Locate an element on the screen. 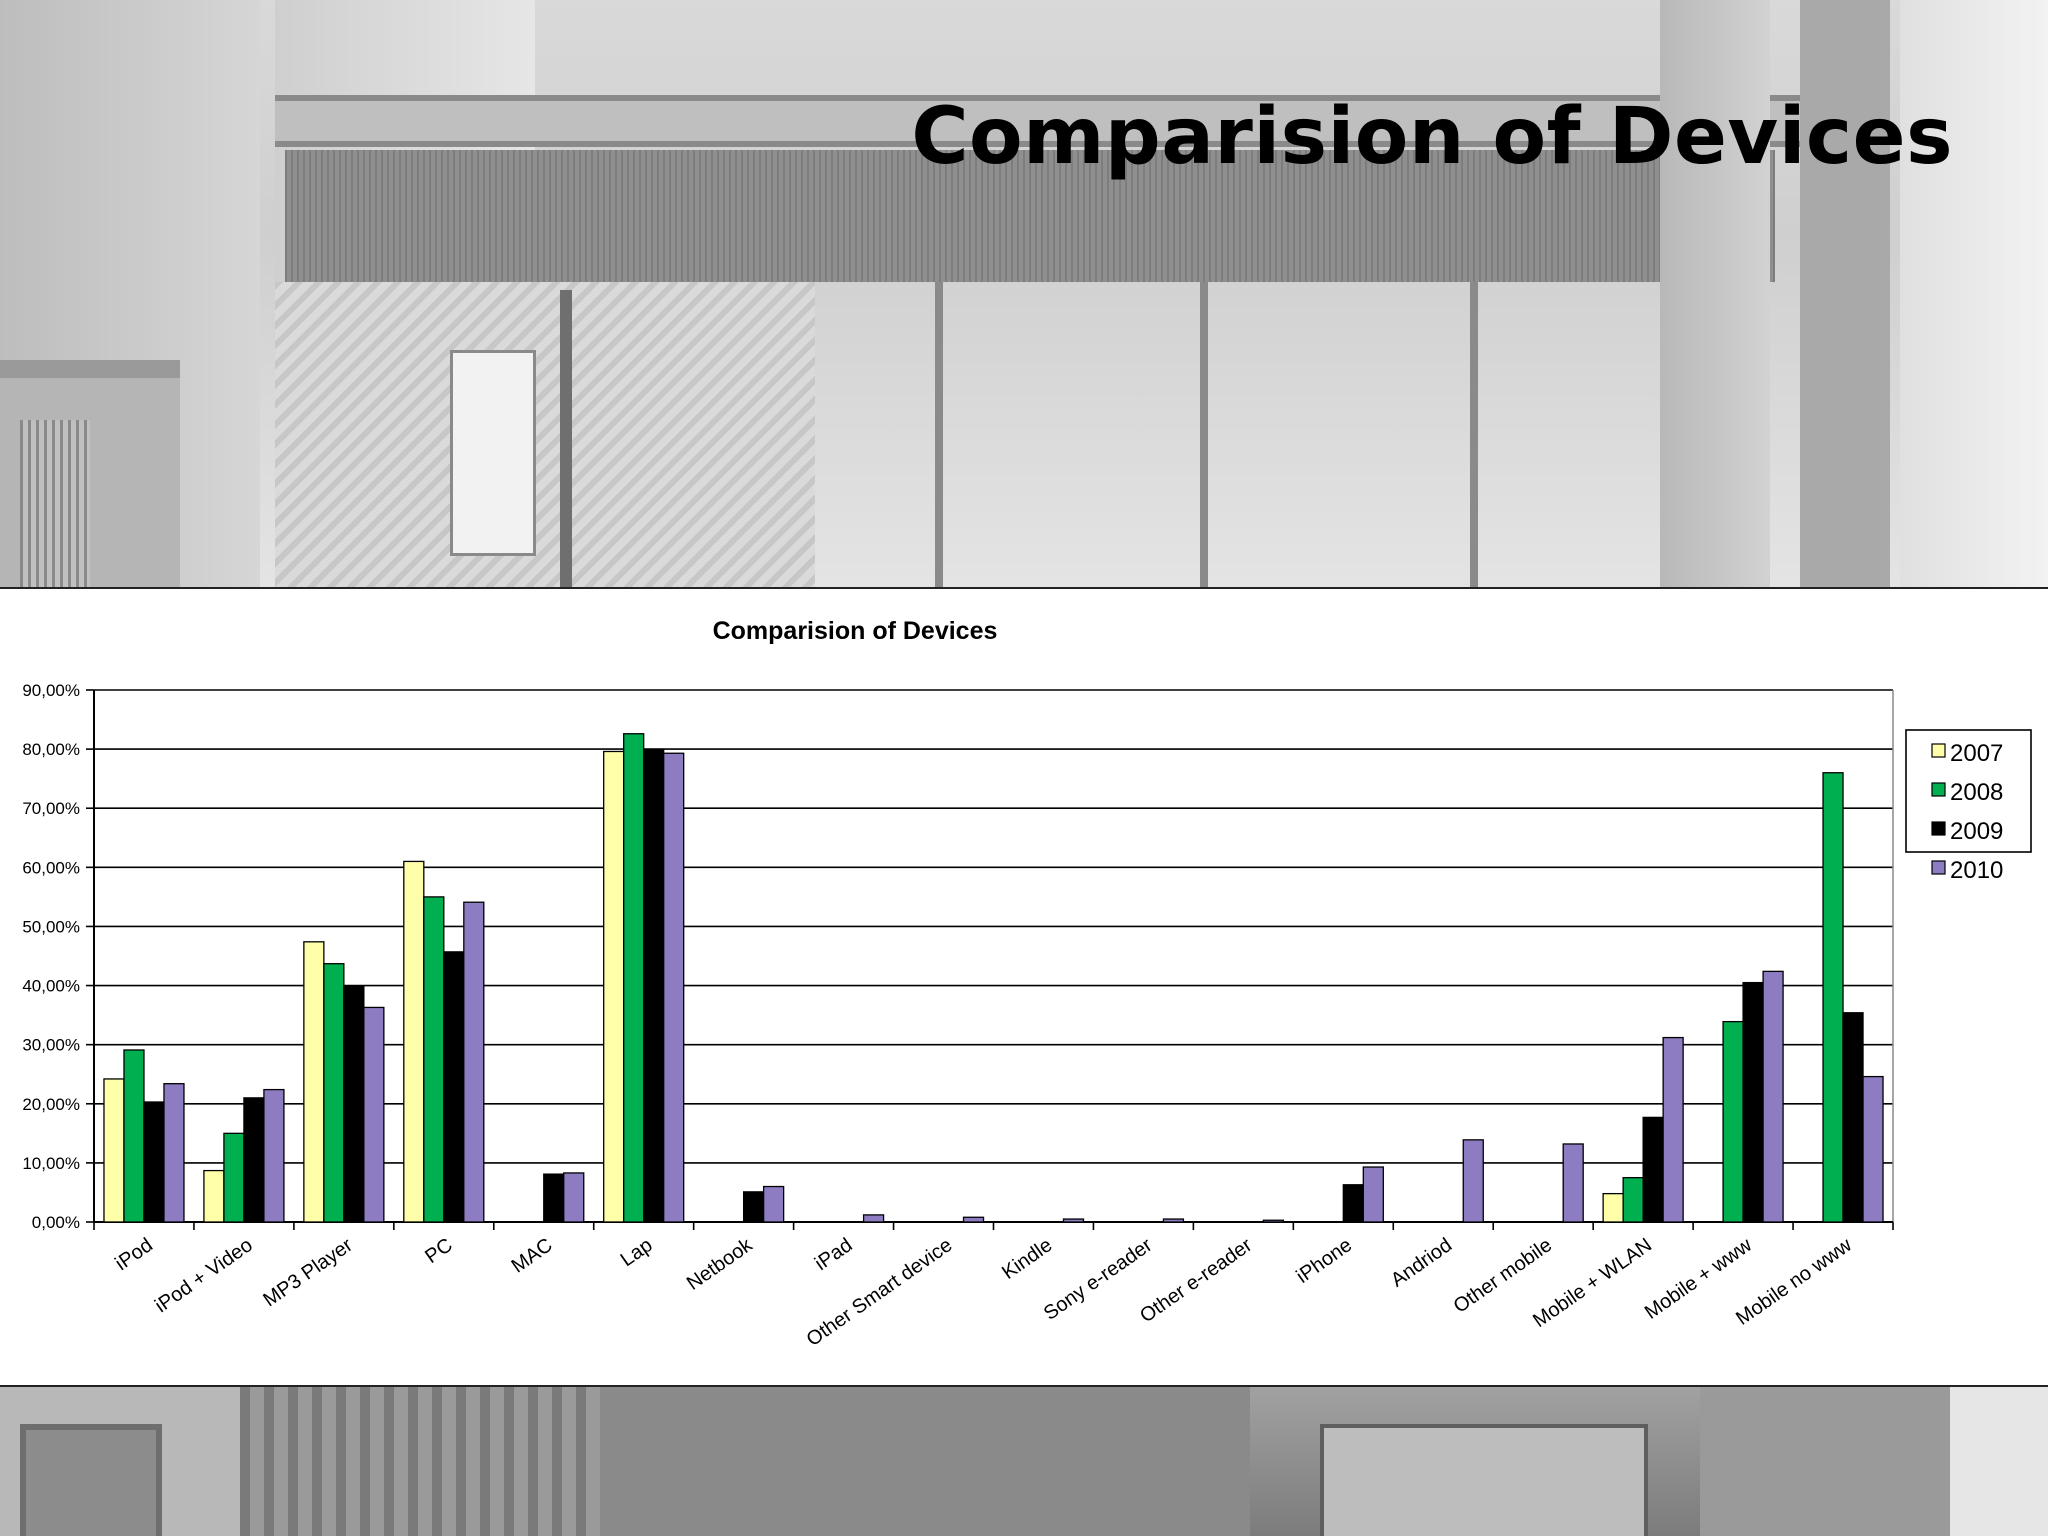  y-tick-label: 10,00% is located at coordinates (51, 1163).